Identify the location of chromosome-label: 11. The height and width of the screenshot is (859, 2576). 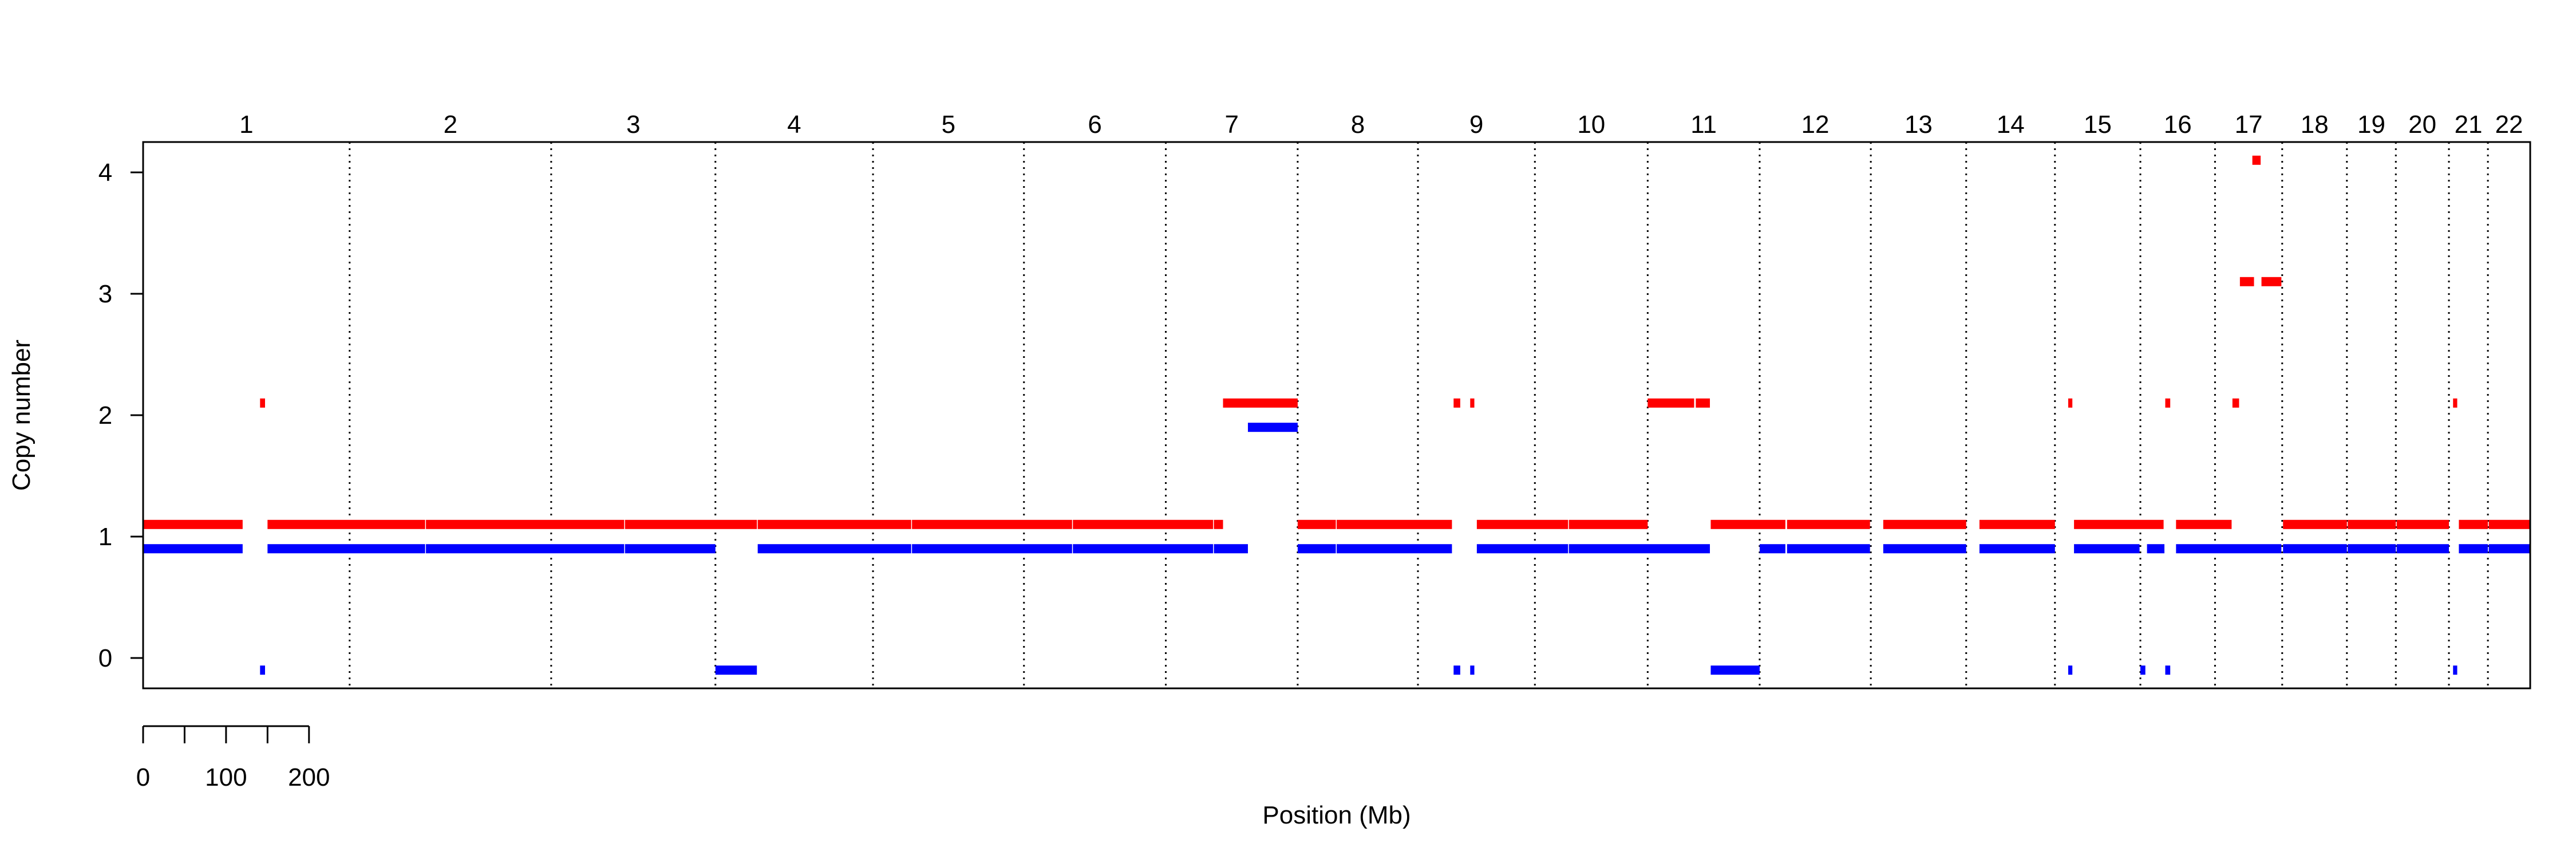
(1703, 125).